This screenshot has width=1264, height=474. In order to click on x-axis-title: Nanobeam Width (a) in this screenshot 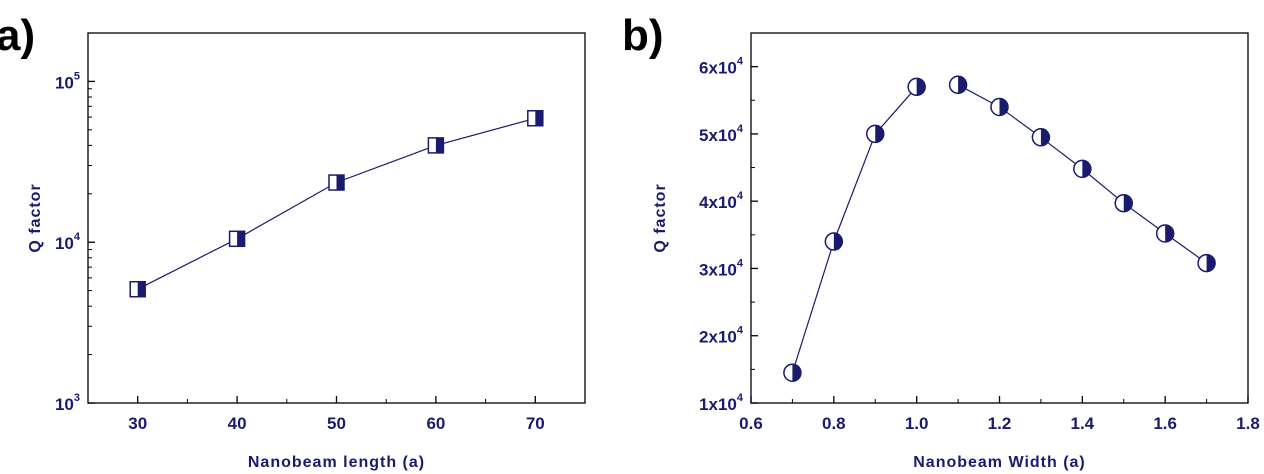, I will do `click(999, 462)`.